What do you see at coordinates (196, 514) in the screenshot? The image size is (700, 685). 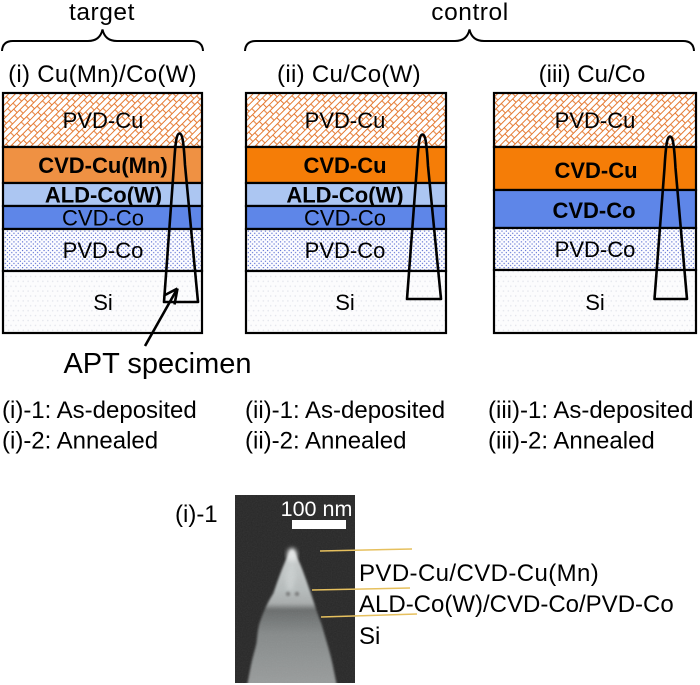 I see `svg-text: (i)-1` at bounding box center [196, 514].